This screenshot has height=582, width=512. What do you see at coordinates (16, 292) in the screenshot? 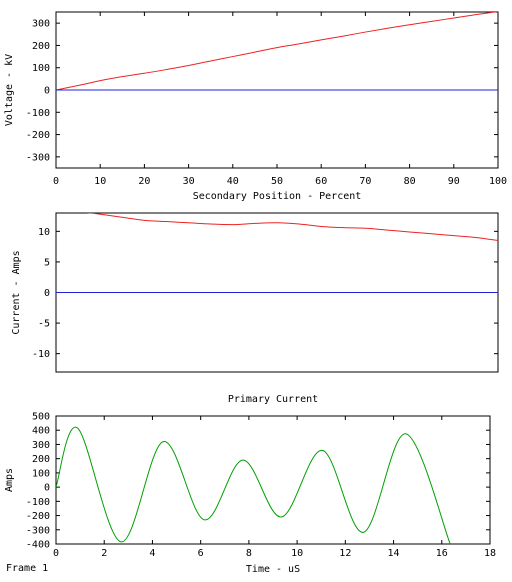
I see `y-axis-title: Current - Amps` at bounding box center [16, 292].